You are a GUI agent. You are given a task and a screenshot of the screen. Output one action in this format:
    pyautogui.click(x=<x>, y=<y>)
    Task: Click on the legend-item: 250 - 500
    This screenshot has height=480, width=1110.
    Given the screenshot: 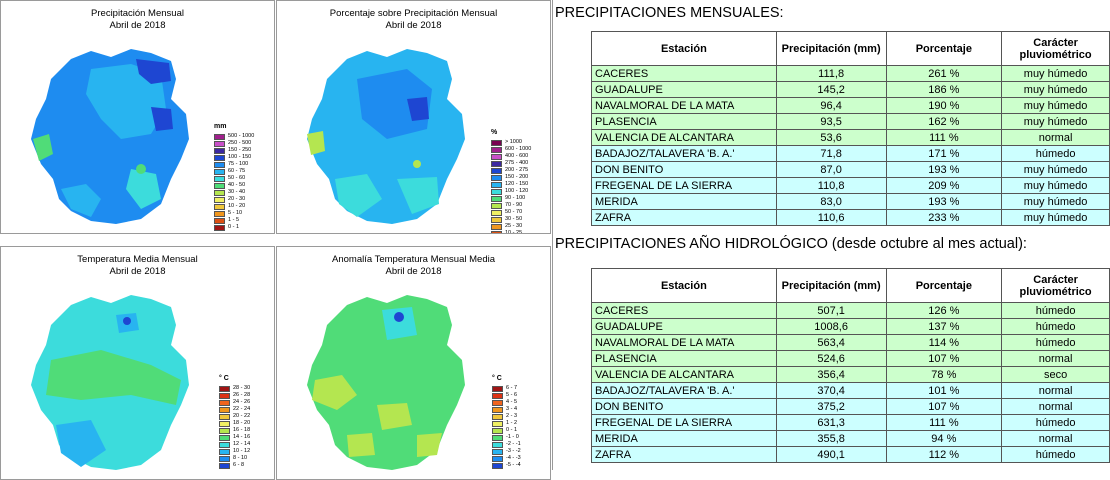 What is the action you would take?
    pyautogui.click(x=234, y=143)
    